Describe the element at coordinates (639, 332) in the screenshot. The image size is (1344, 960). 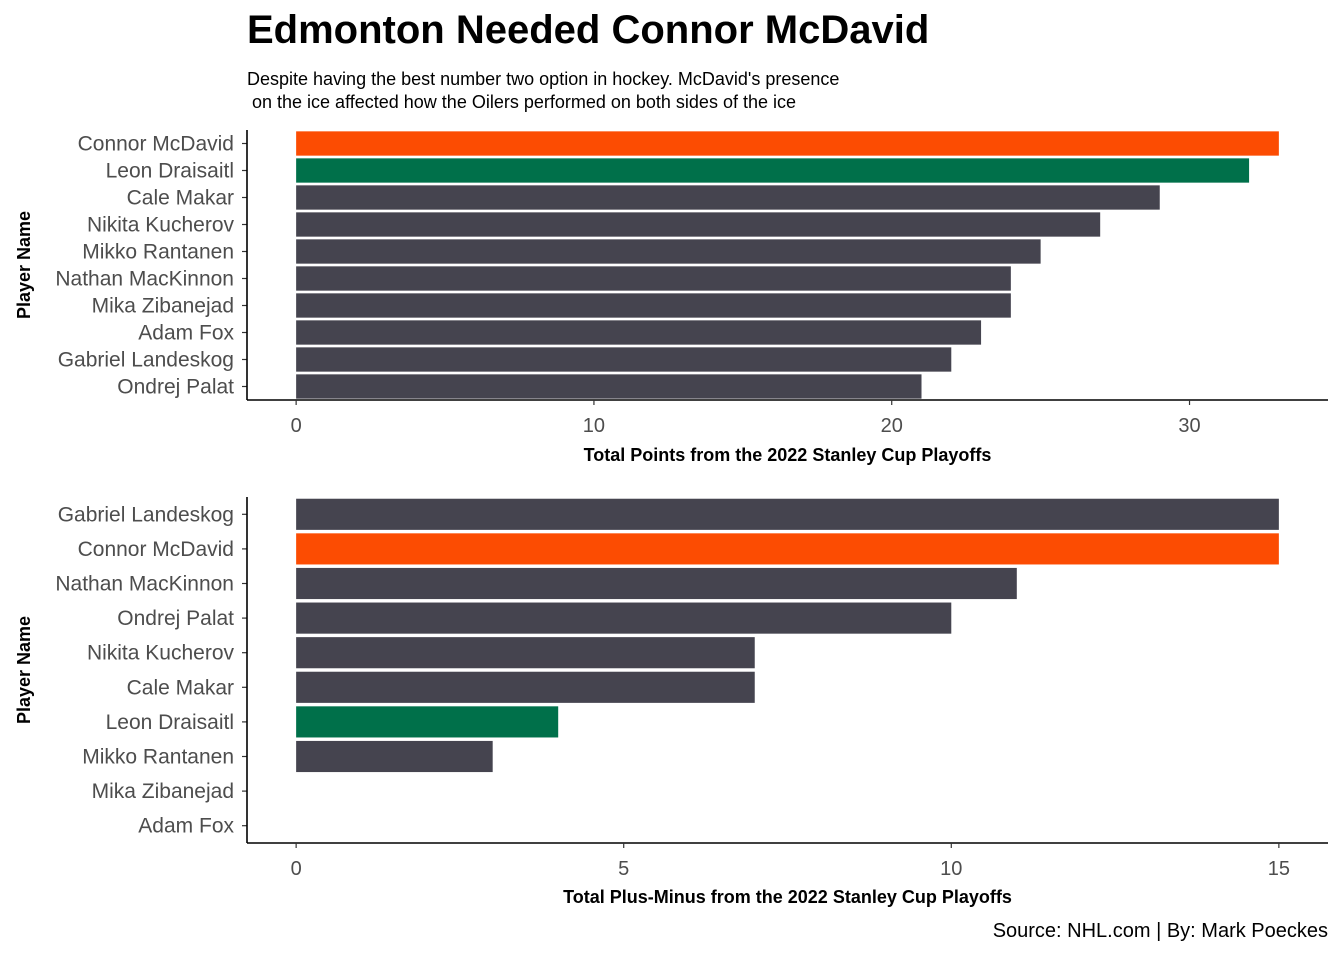
I see `points-bar-adam-fox` at that location.